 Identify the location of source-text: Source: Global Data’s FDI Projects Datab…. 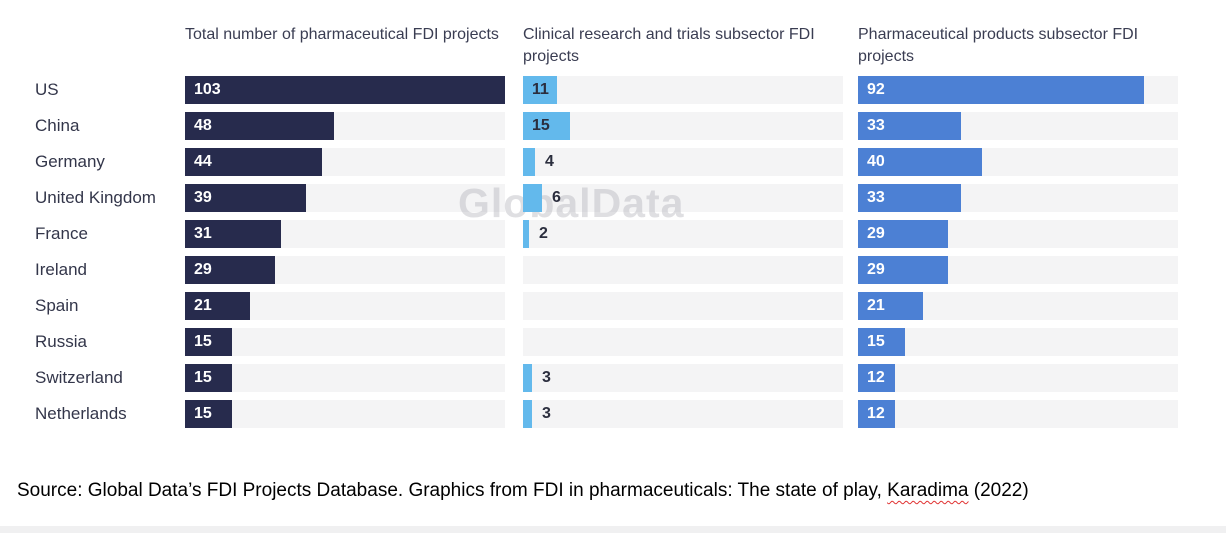
(452, 490).